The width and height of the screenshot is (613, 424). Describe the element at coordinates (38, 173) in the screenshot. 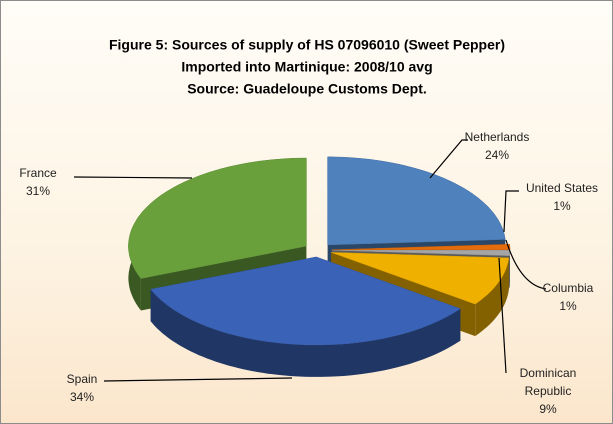

I see `data-label-name: France` at that location.